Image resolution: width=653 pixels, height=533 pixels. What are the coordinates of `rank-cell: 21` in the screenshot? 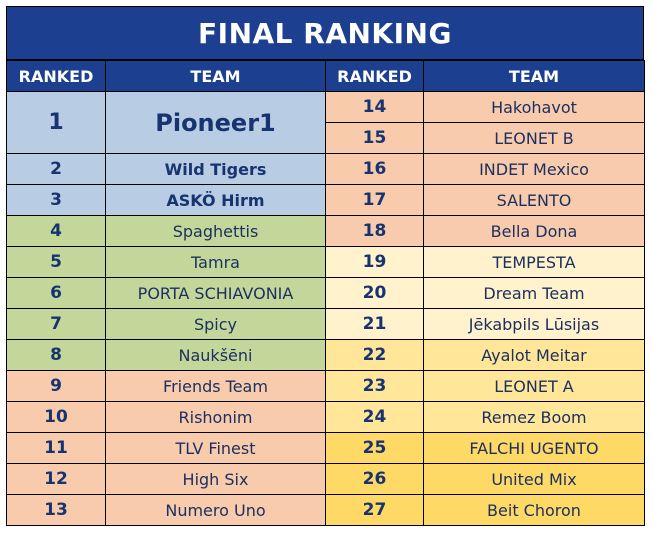 It's located at (374, 324).